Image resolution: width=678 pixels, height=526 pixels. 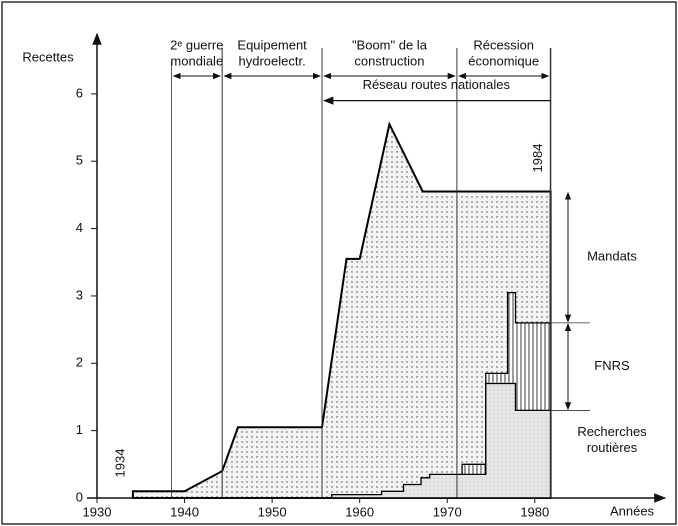 What do you see at coordinates (390, 44) in the screenshot?
I see `period-label: "Boom" de la` at bounding box center [390, 44].